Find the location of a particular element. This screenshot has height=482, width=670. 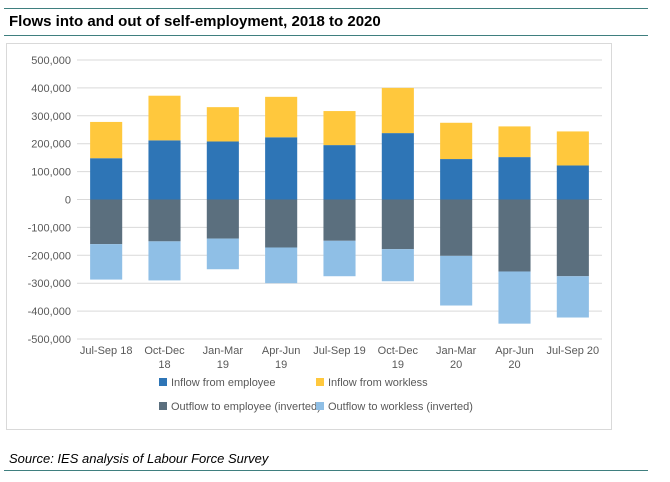

x-tick-label: Jan-Mar 20 is located at coordinates (456, 358).